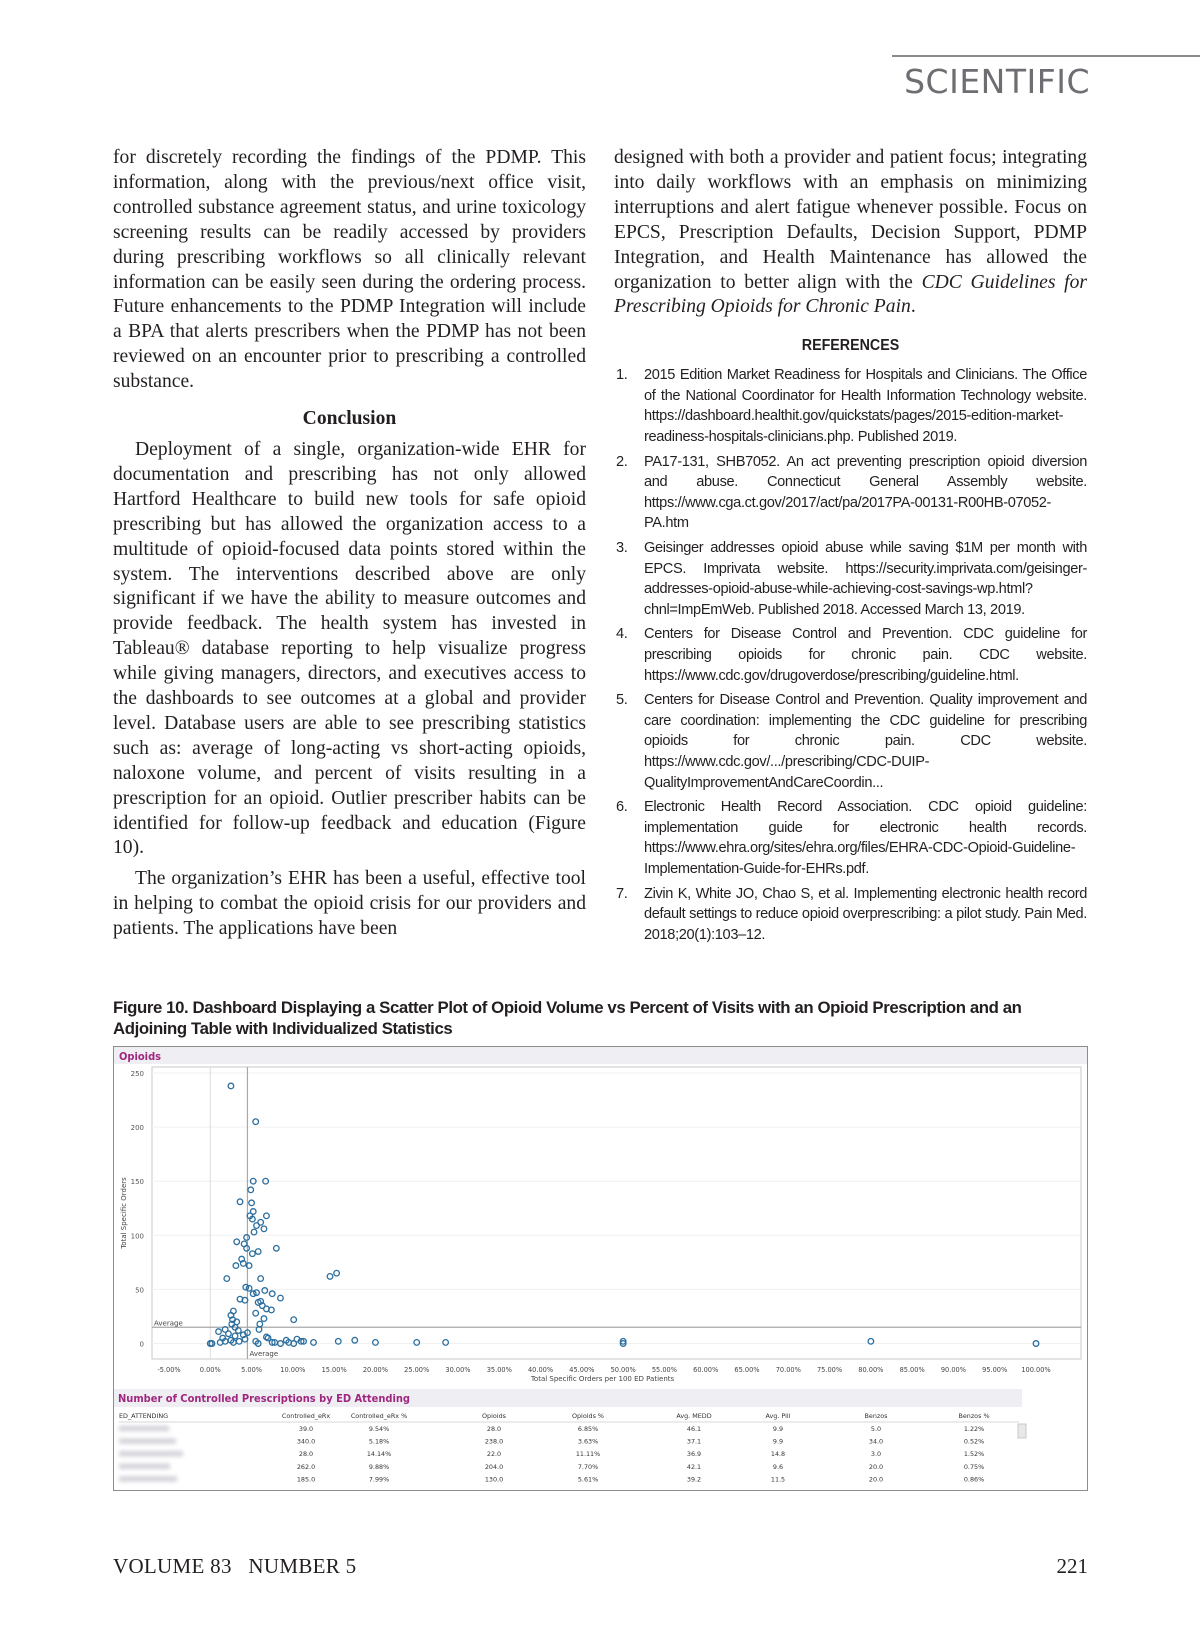  I want to click on table-cell: 5.18%, so click(379, 1442).